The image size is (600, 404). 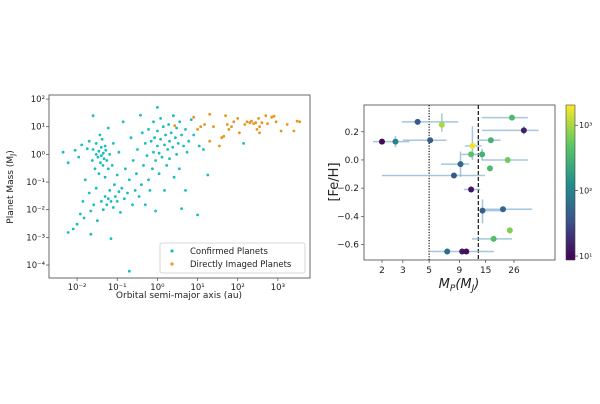 I want to click on right-x-axis-label: MP(MJ), so click(x=459, y=285).